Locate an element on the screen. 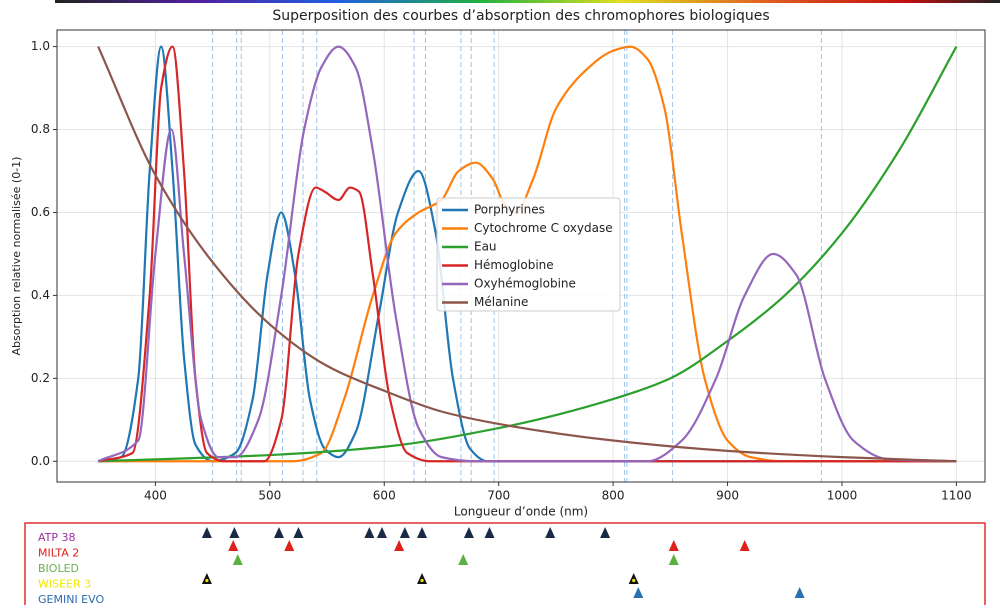  y-tick-label: 0.0 is located at coordinates (40, 461).